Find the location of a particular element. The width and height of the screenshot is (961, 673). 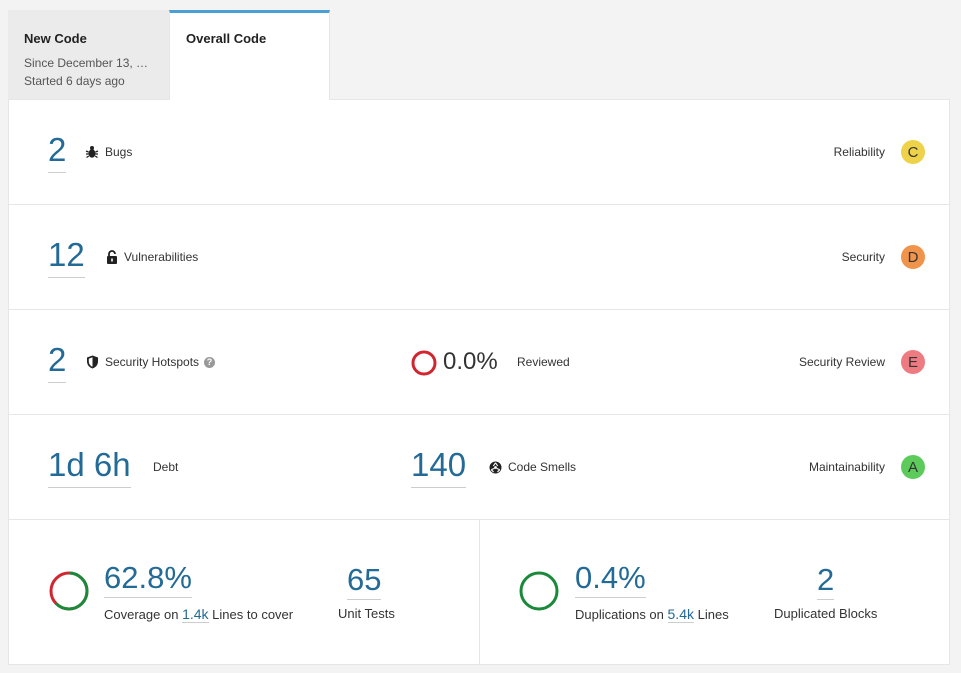

coverage-donut-icon is located at coordinates (69, 591).